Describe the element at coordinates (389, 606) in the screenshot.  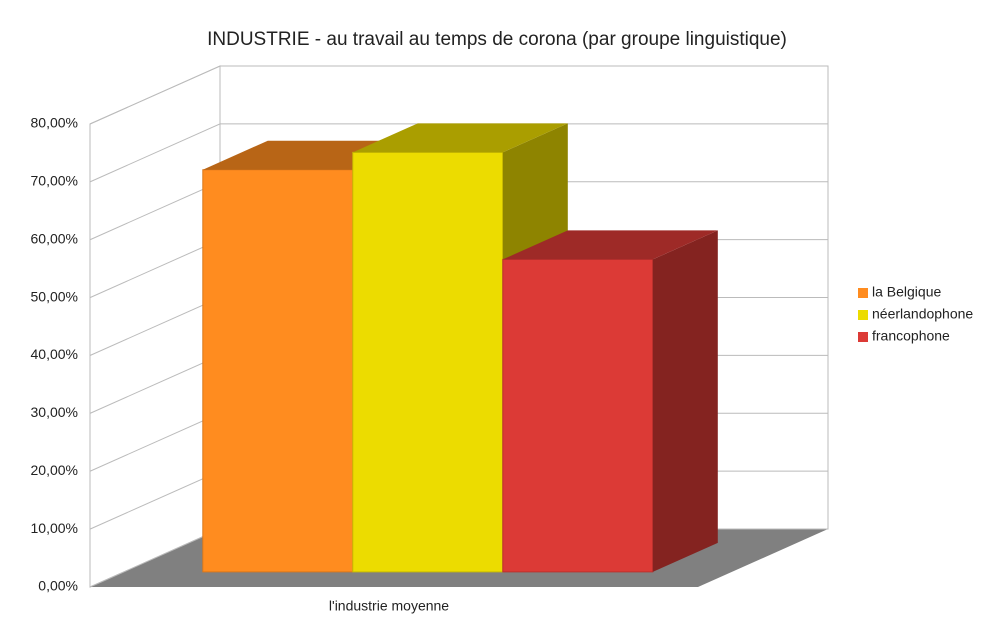
I see `x-tick-label: l'industrie moyenne` at that location.